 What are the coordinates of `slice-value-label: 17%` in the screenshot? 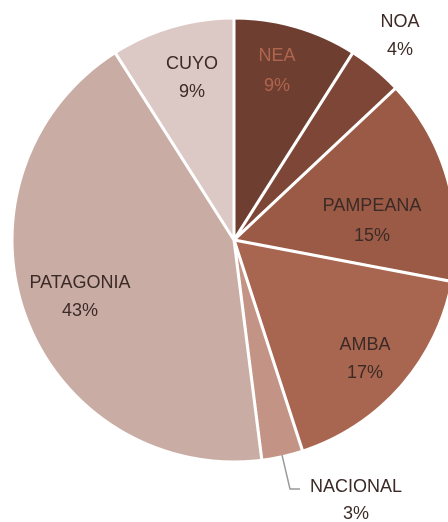 It's located at (365, 372).